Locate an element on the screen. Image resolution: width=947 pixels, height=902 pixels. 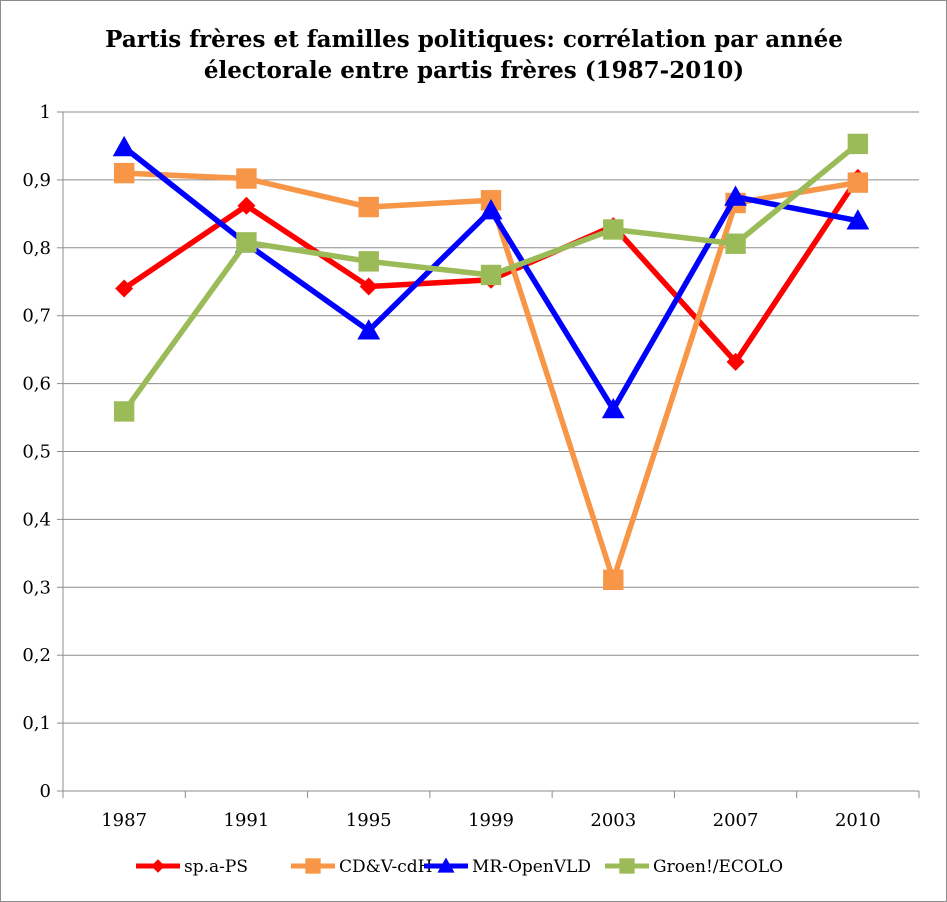
x-tick-label: 1995 is located at coordinates (369, 820).